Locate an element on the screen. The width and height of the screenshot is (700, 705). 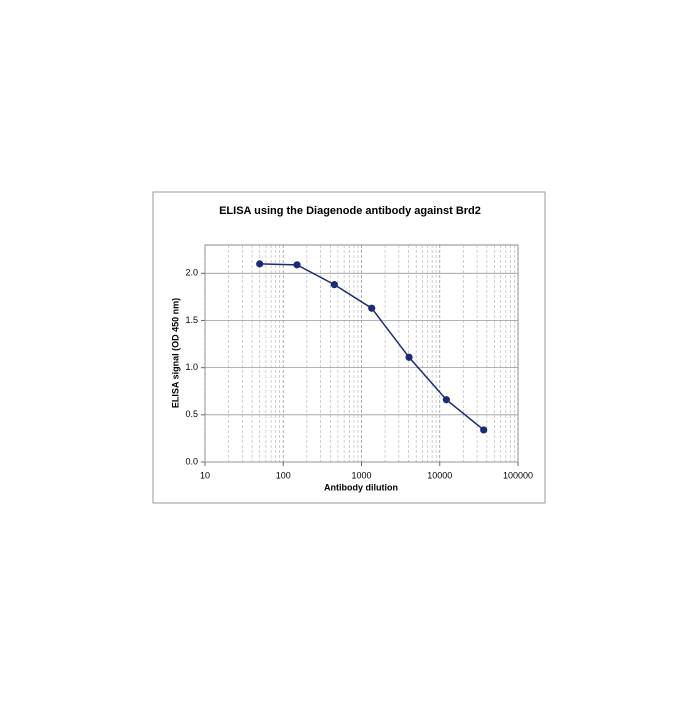
x-tick-label: 100 is located at coordinates (283, 475).